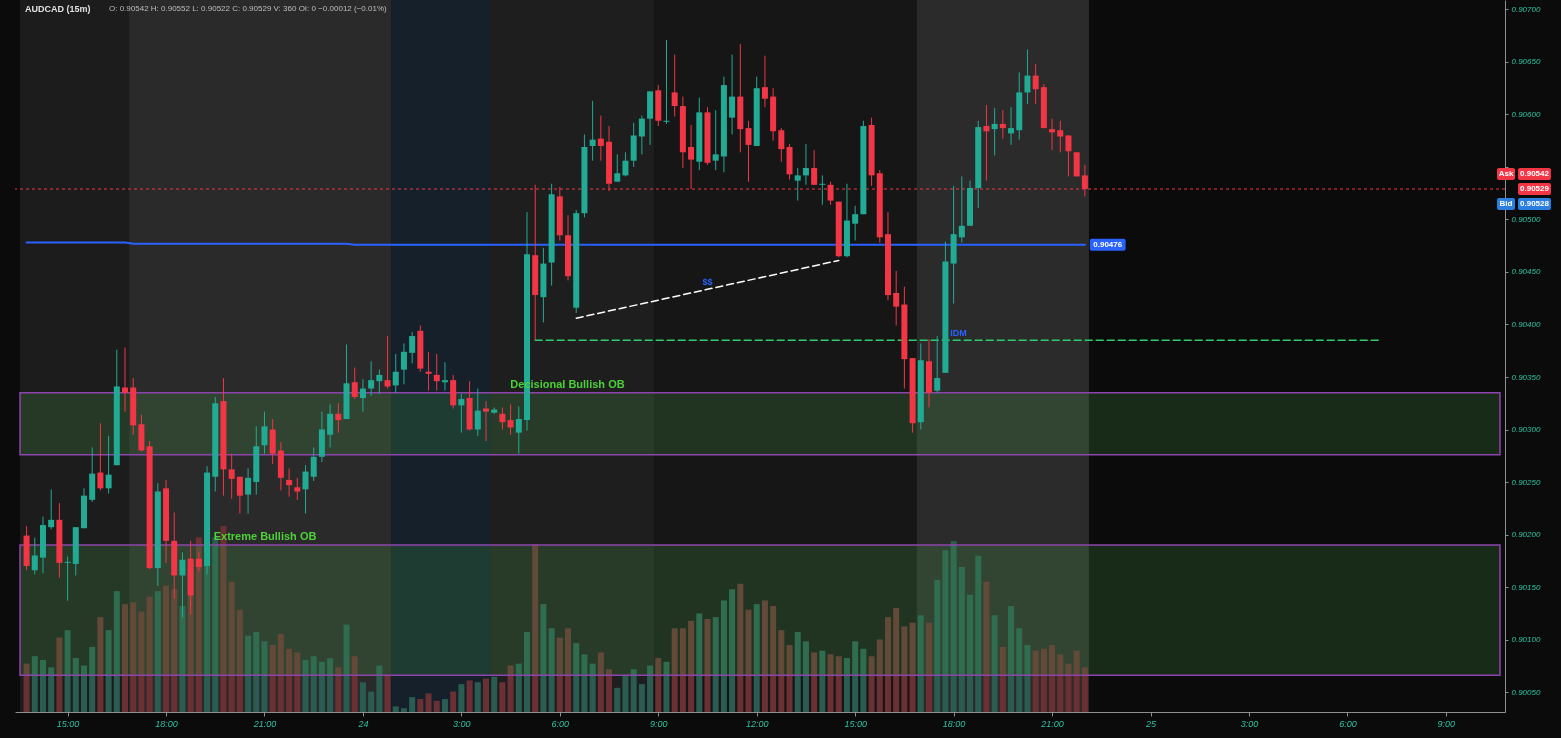 This screenshot has width=1561, height=738. Describe the element at coordinates (265, 536) in the screenshot. I see `annotation: Extreme Bullish OB` at that location.